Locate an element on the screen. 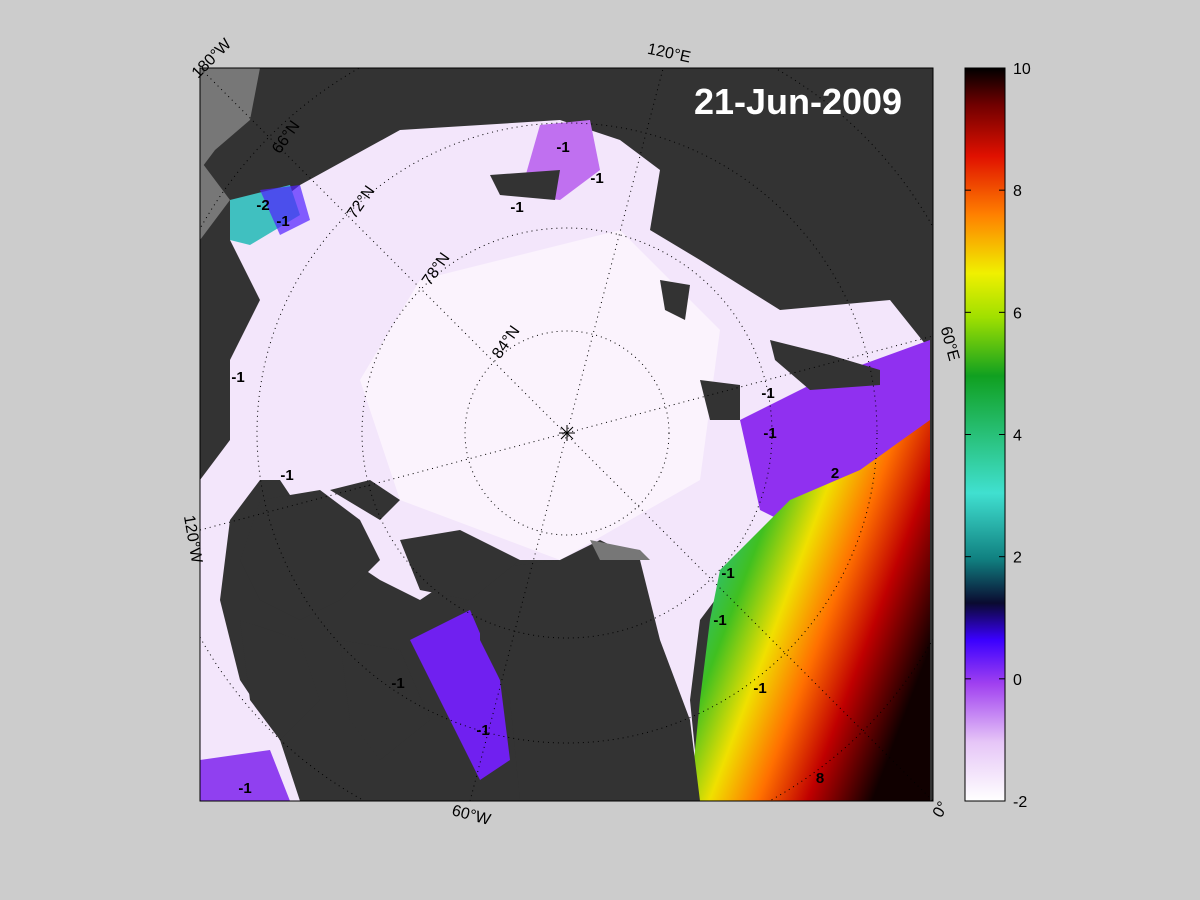 The image size is (1200, 900). longitude-label: 60°E is located at coordinates (949, 344).